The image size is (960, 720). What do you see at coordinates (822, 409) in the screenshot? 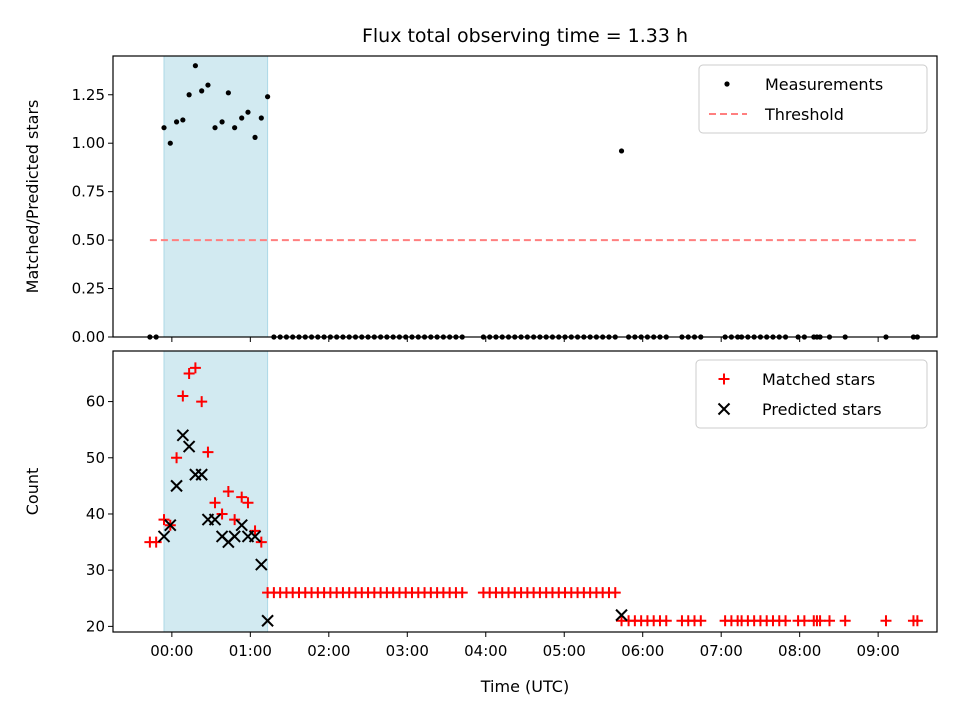
I see `legend-label: Predicted stars` at bounding box center [822, 409].